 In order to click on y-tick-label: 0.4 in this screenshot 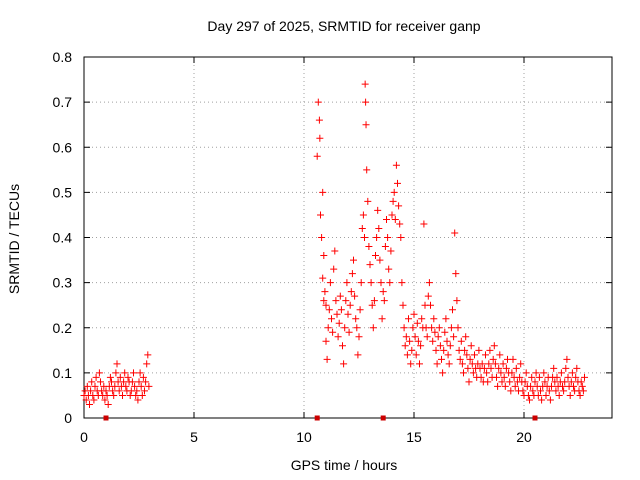, I will do `click(63, 238)`.